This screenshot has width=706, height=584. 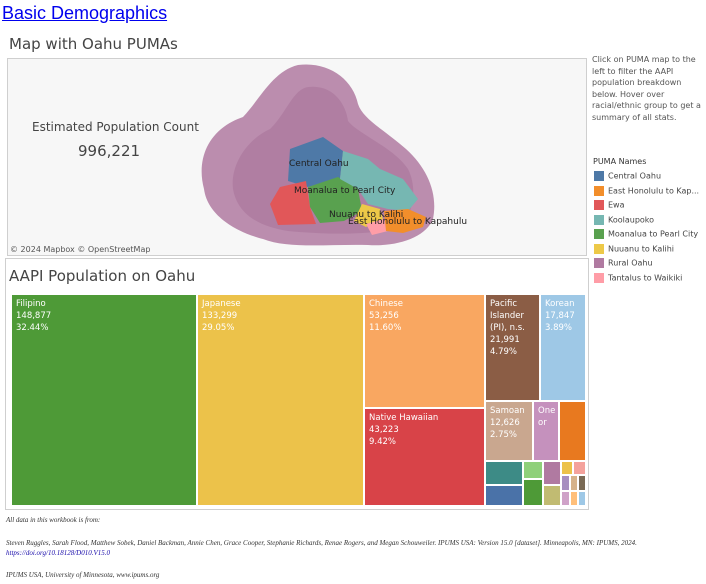 What do you see at coordinates (546, 431) in the screenshot?
I see `treemap-cell: One or` at bounding box center [546, 431].